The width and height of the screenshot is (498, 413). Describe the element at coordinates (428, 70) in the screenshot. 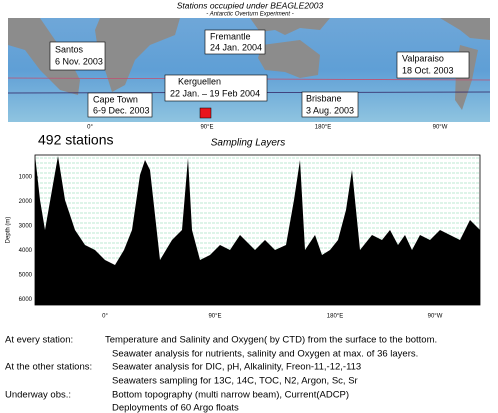

I see `port-date: 18 Oct. 2003` at that location.